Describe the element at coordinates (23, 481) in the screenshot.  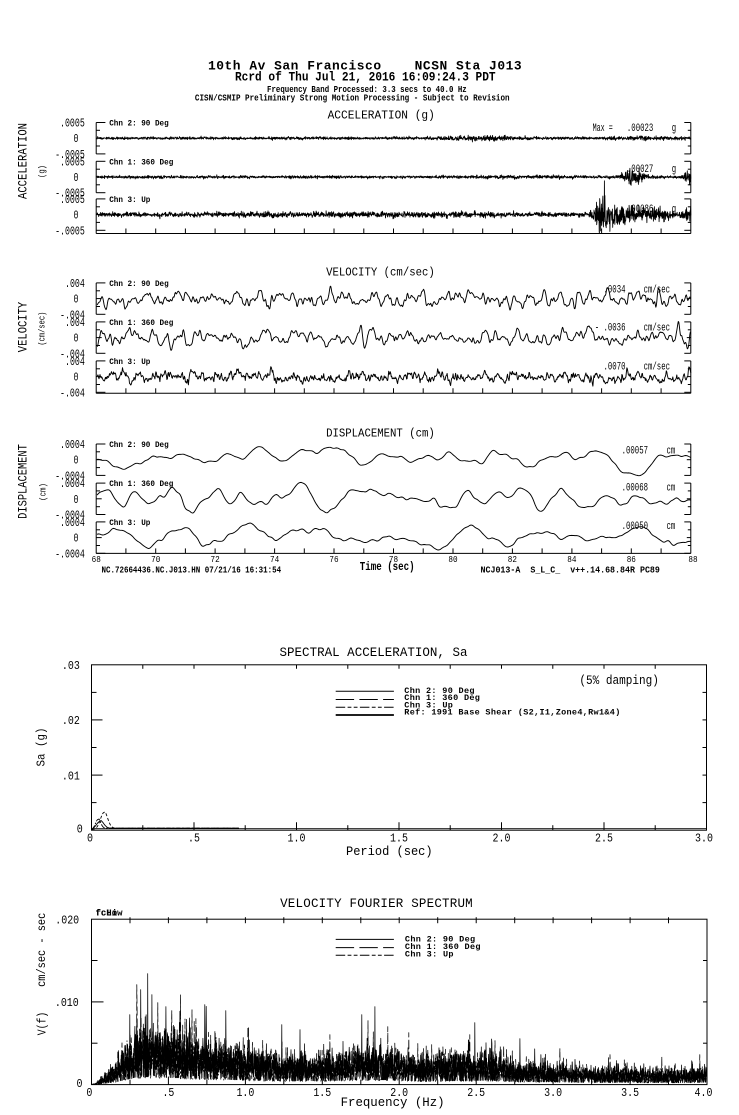
I see `svg-text: DISPLACEMENT` at that location.